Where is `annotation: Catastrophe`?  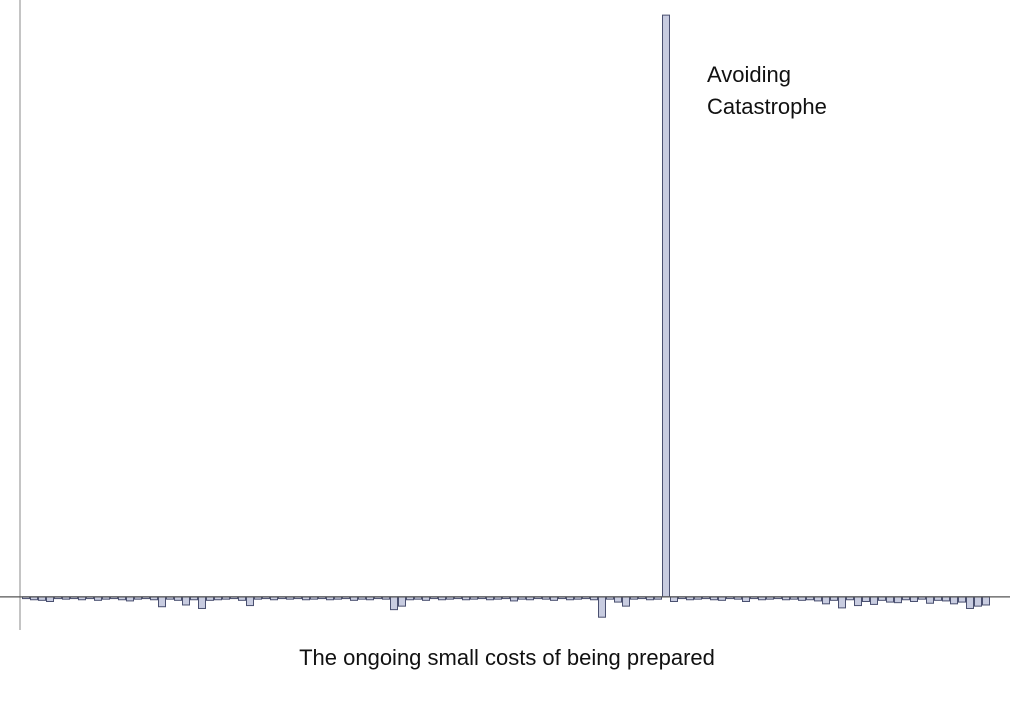 annotation: Catastrophe is located at coordinates (767, 106).